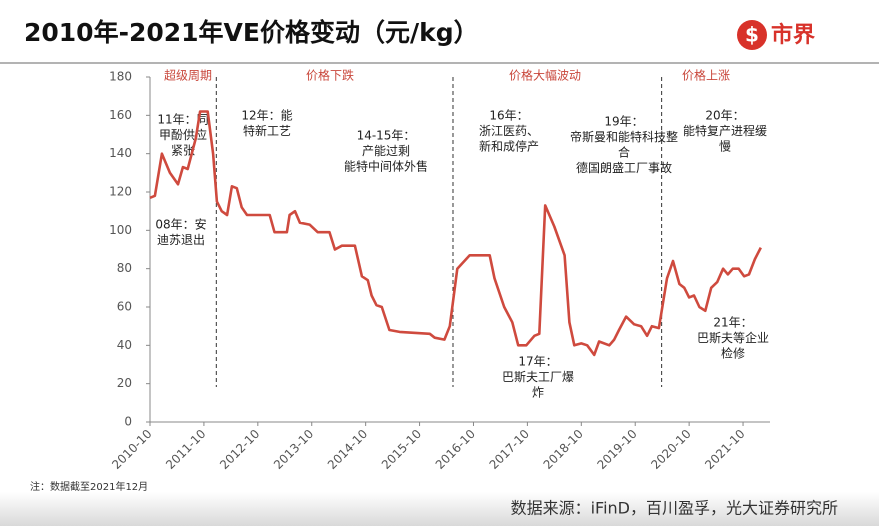  Describe the element at coordinates (538, 393) in the screenshot. I see `annotation: 炸` at that location.